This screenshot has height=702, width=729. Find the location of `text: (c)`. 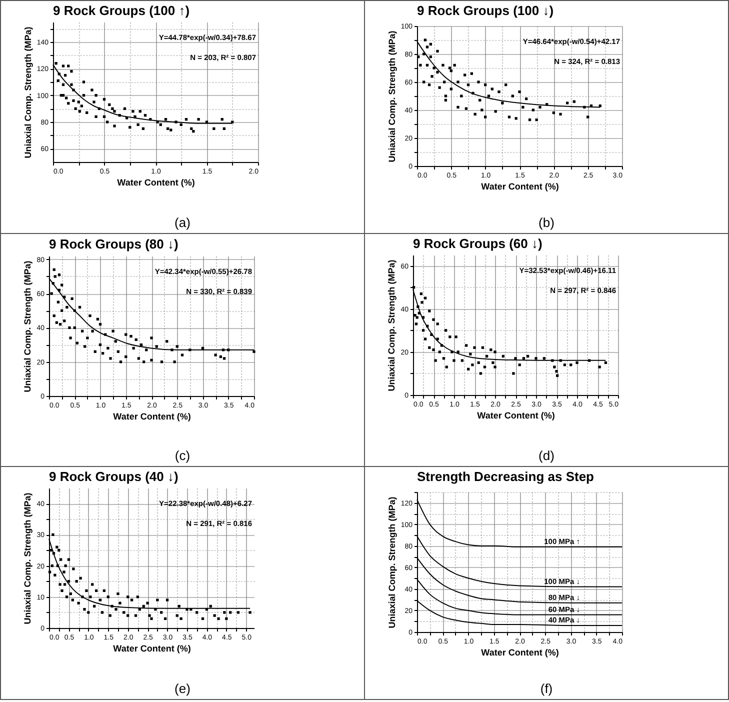

text: (c) is located at coordinates (183, 455).